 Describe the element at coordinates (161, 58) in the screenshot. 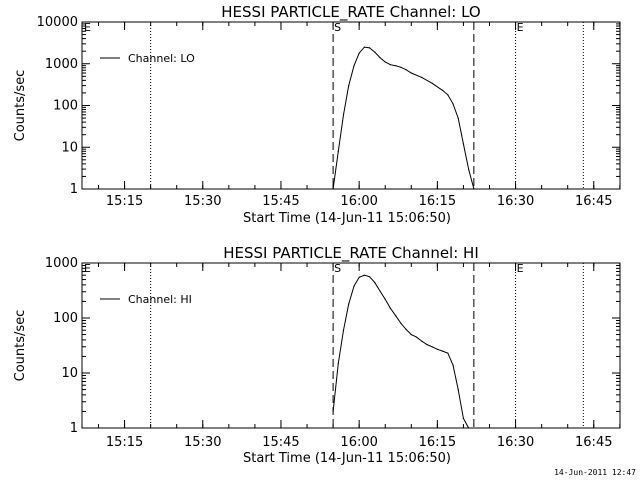

I see `legend-entry: Channel: LO` at that location.